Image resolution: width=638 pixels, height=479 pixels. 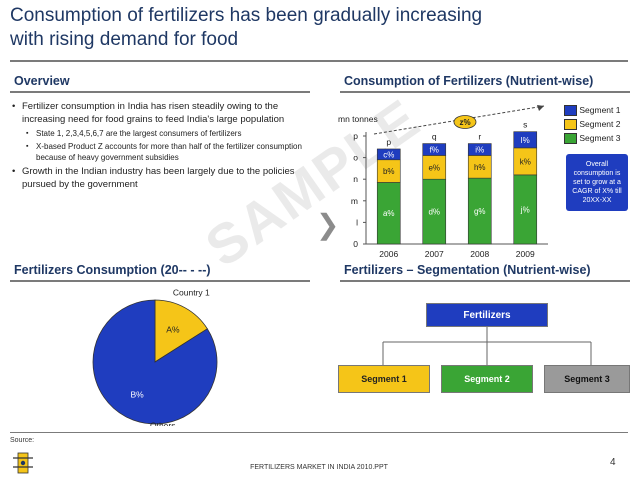 What do you see at coordinates (487, 346) in the screenshot?
I see `seg-connectors` at bounding box center [487, 346].